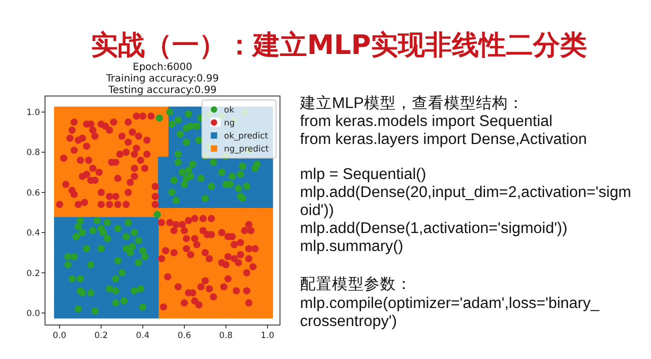  I want to click on legend-label: ng, so click(229, 123).